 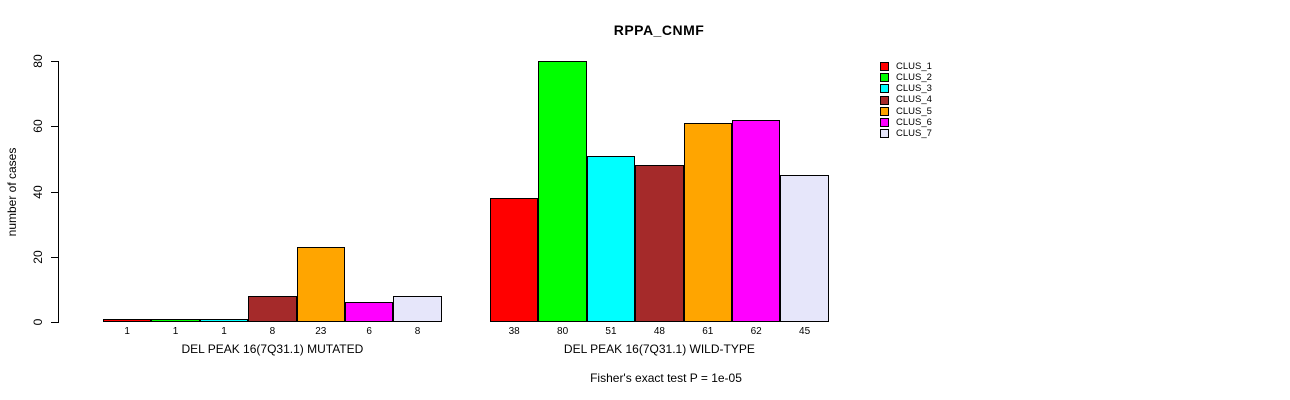 I want to click on legend-item-clus_7: CLUS_7, so click(x=906, y=133).